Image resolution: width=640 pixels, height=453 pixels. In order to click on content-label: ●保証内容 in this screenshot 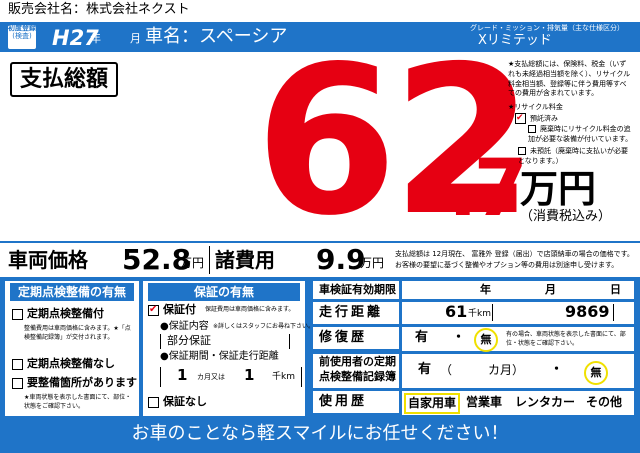, I will do `click(184, 326)`.